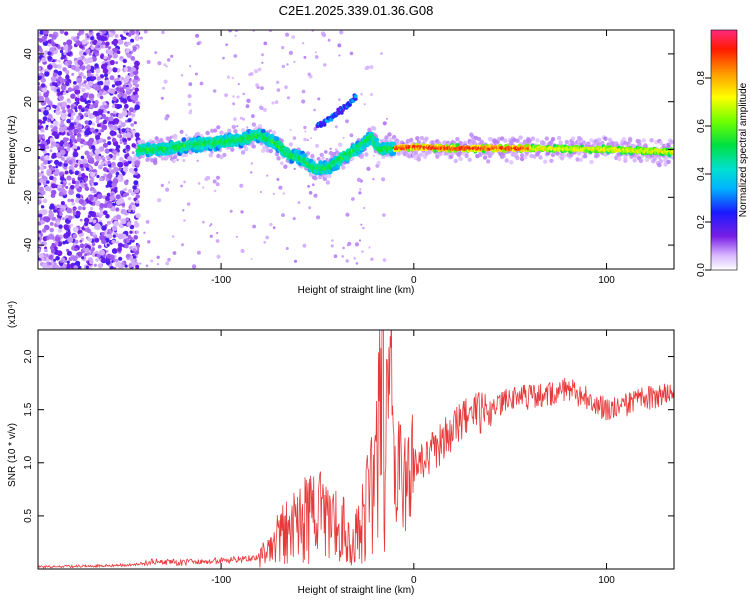 This screenshot has height=600, width=750. What do you see at coordinates (377, 140) in the screenshot?
I see `spectrogram-ridge-cell` at bounding box center [377, 140].